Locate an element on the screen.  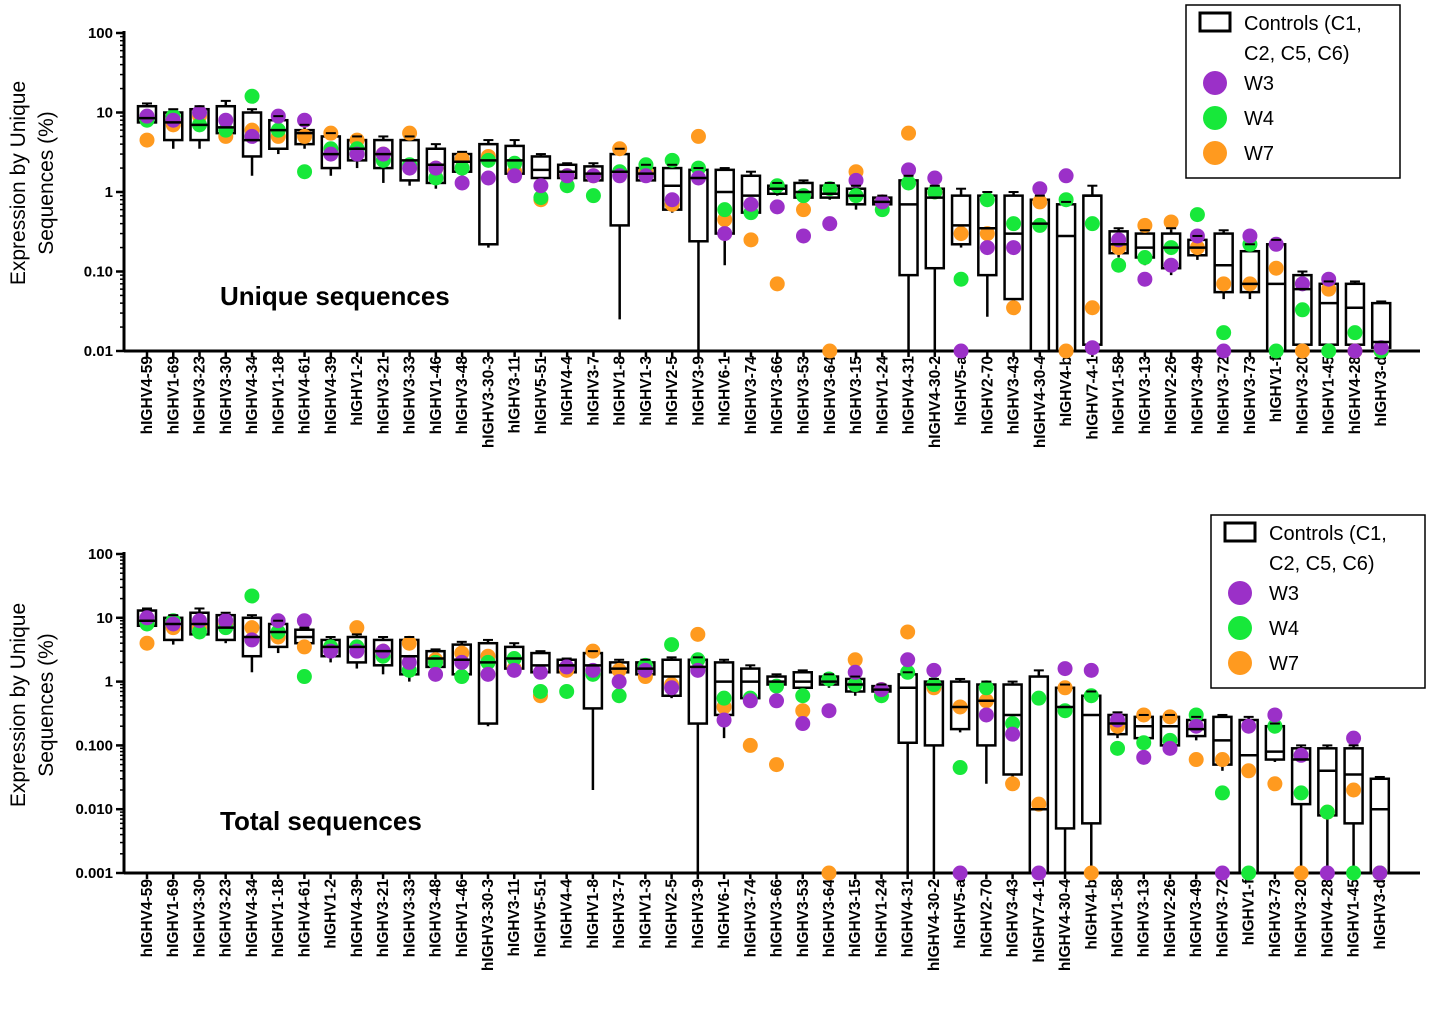
x-tick-label: hIGHV3-33 is located at coordinates (409, 918).